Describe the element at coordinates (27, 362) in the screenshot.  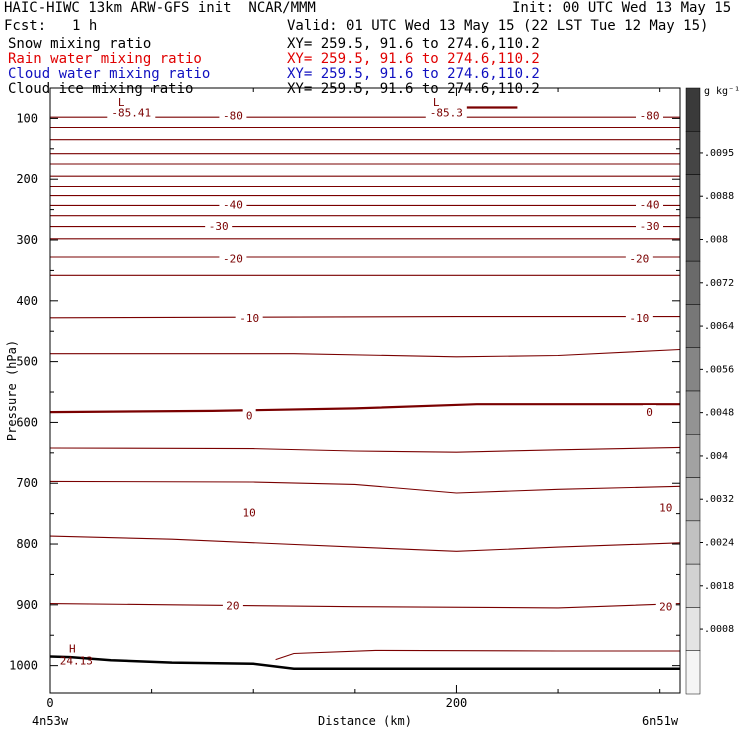
I see `y-tick-label: 500` at that location.